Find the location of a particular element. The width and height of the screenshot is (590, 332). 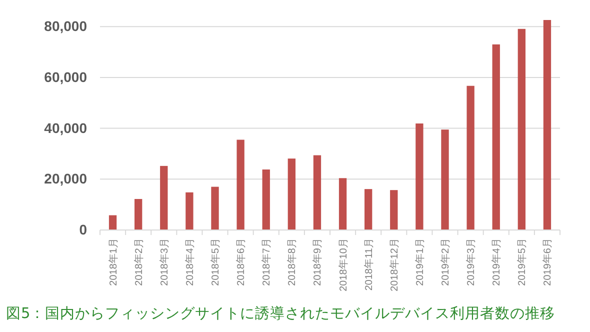

x-tick-label: 2018年2月 is located at coordinates (138, 262).